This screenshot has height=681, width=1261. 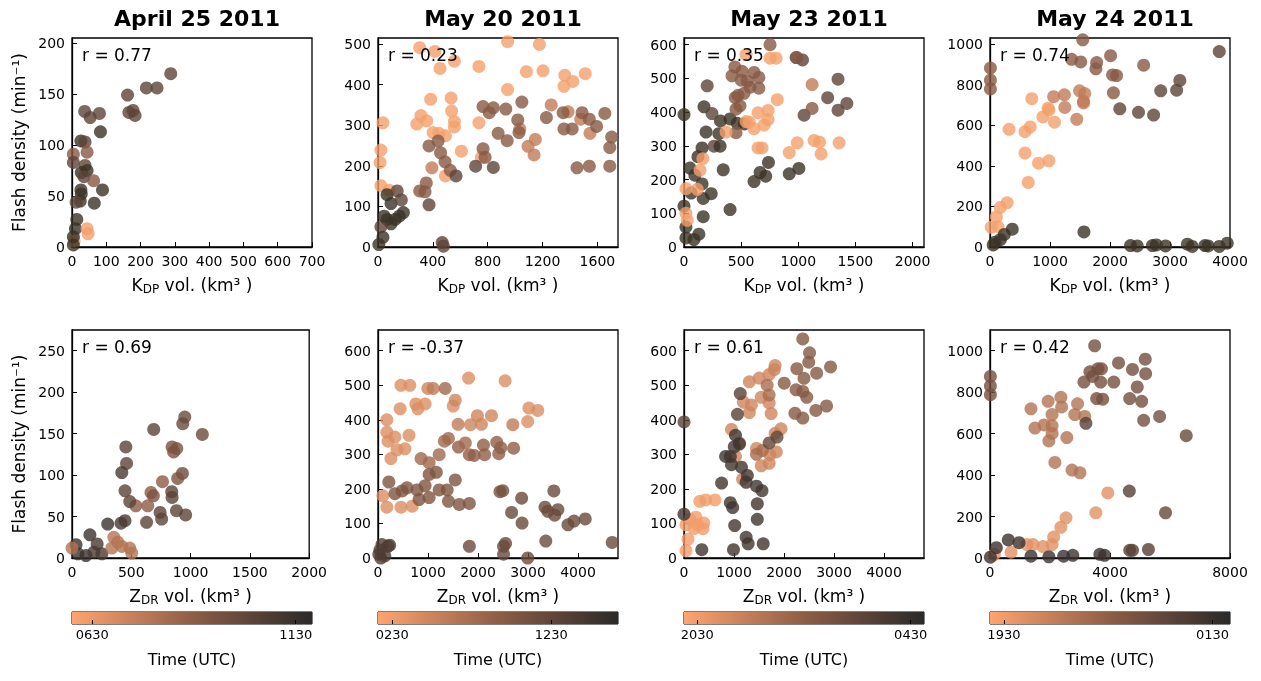 What do you see at coordinates (1004, 634) in the screenshot?
I see `color-bar-label: 1930` at bounding box center [1004, 634].